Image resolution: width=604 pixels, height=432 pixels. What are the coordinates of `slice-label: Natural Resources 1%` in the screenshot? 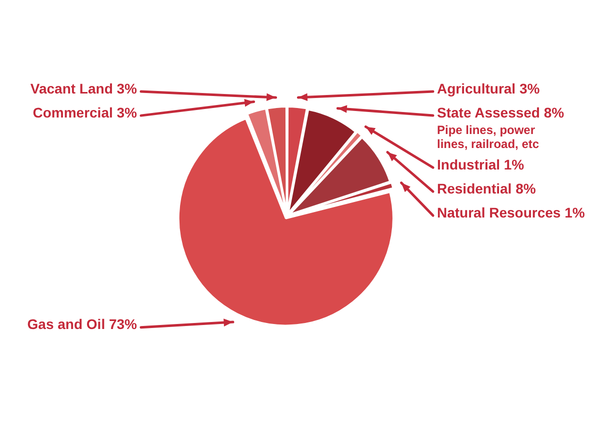 It's located at (511, 212).